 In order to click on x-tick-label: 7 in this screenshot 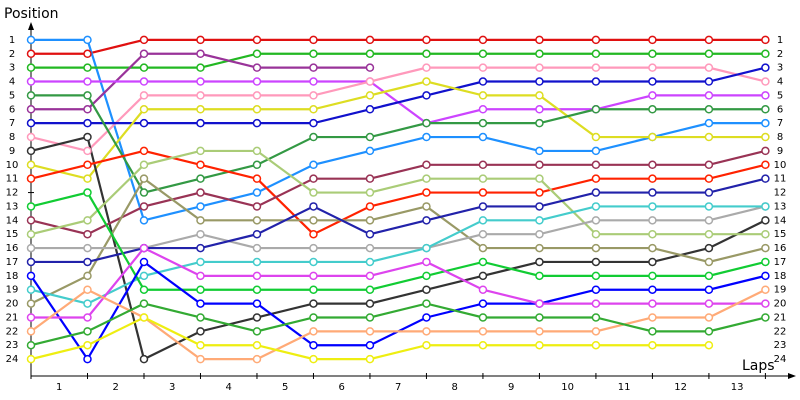, I will do `click(398, 387)`.